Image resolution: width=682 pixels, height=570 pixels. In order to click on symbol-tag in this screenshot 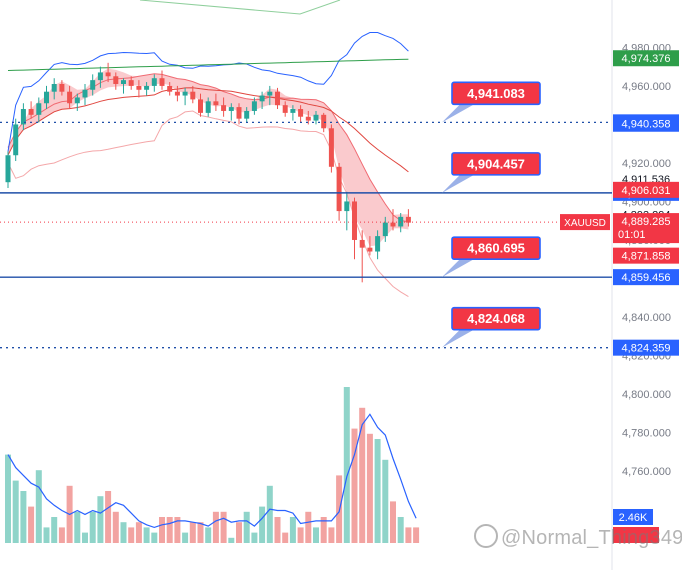, I will do `click(585, 222)`.